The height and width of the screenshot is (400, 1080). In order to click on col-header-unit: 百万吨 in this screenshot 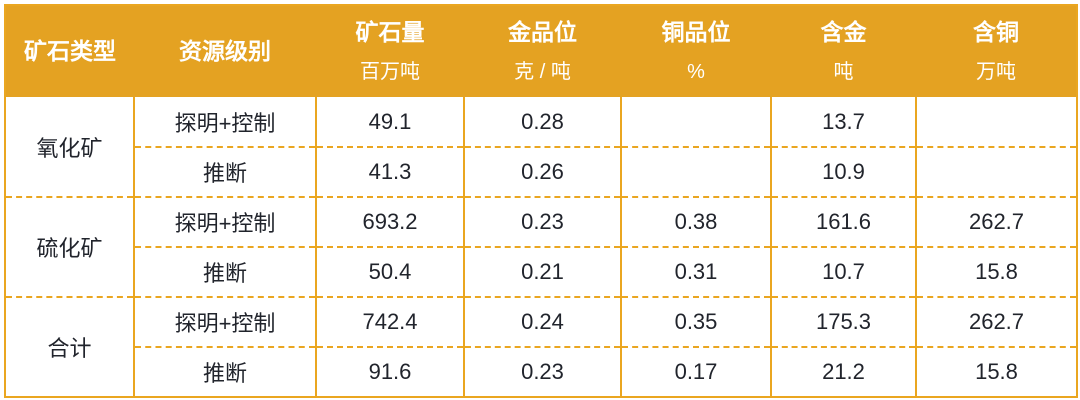, I will do `click(390, 72)`.